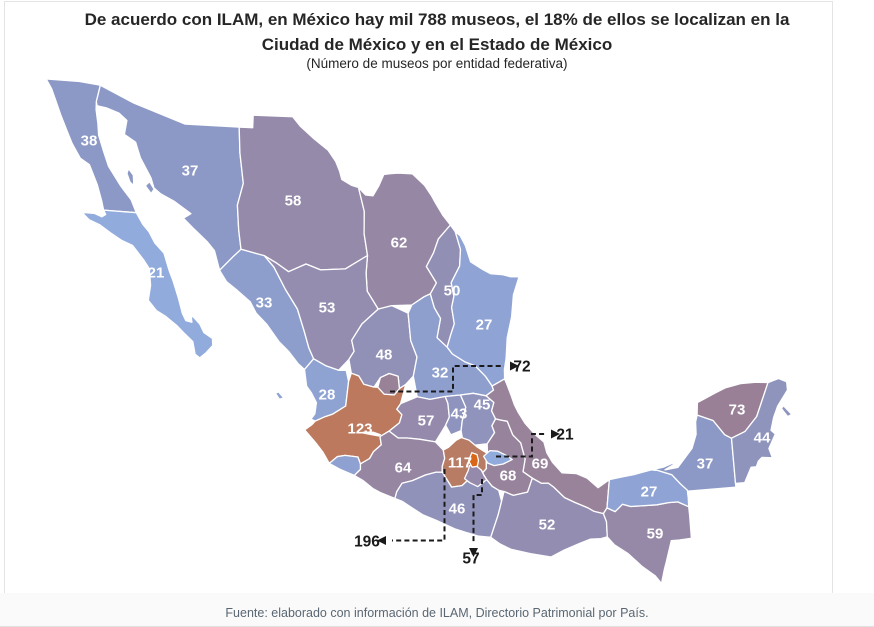 The width and height of the screenshot is (874, 627). Describe the element at coordinates (327, 395) in the screenshot. I see `svg-text: 28` at that location.